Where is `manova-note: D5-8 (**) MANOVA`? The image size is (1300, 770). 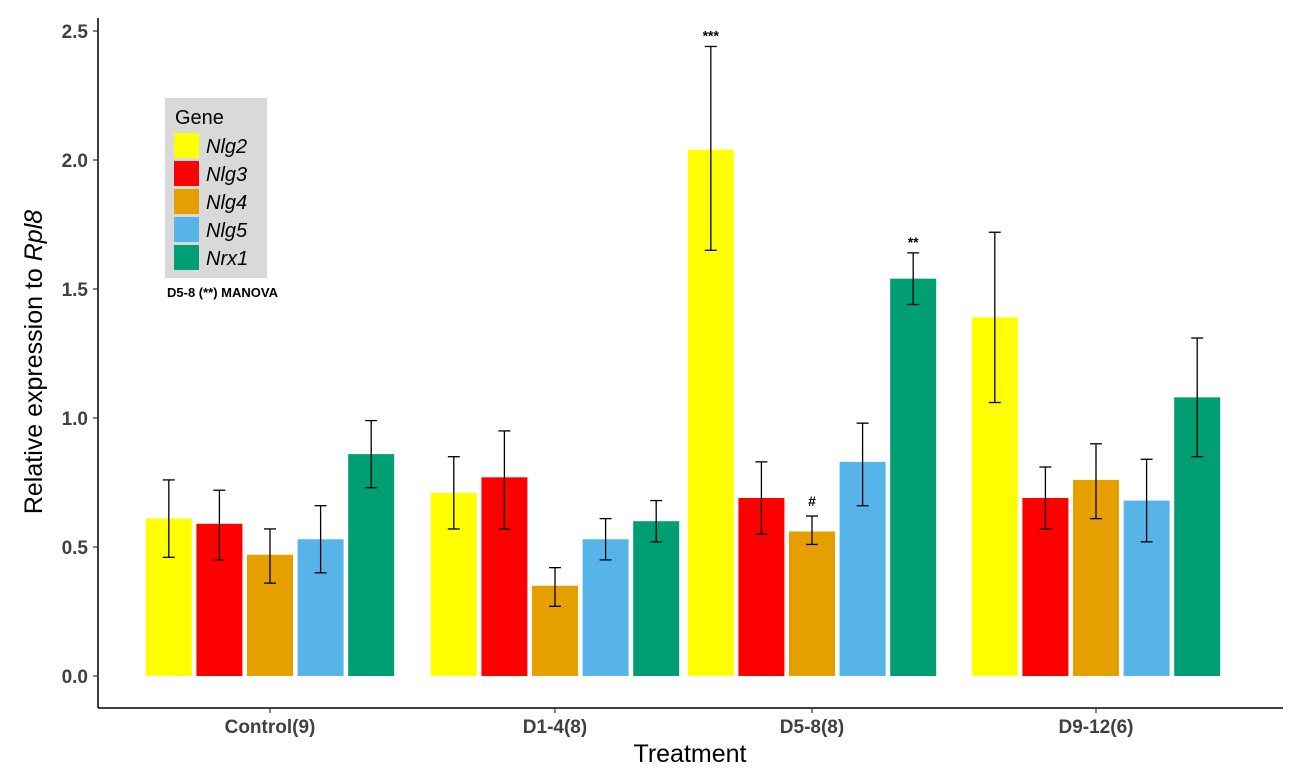
manova-note: D5-8 (**) MANOVA is located at coordinates (223, 292).